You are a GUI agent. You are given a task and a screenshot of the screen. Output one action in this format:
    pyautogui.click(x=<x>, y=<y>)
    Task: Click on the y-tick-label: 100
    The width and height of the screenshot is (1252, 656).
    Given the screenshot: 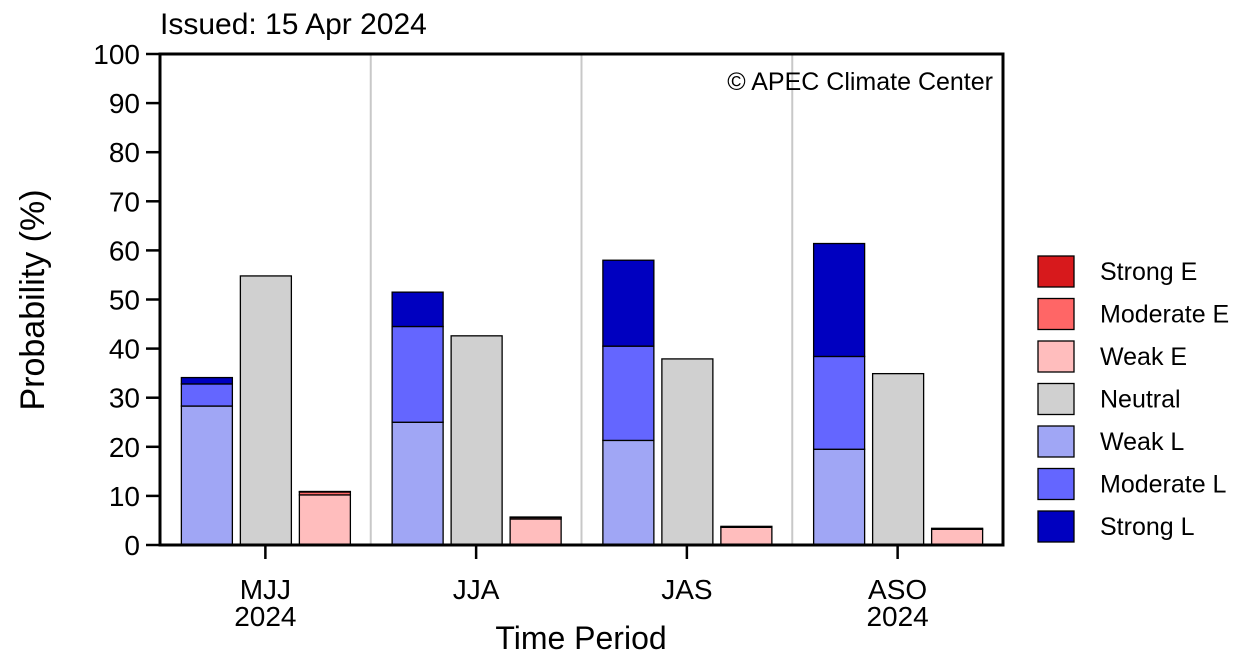 What is the action you would take?
    pyautogui.click(x=116, y=54)
    